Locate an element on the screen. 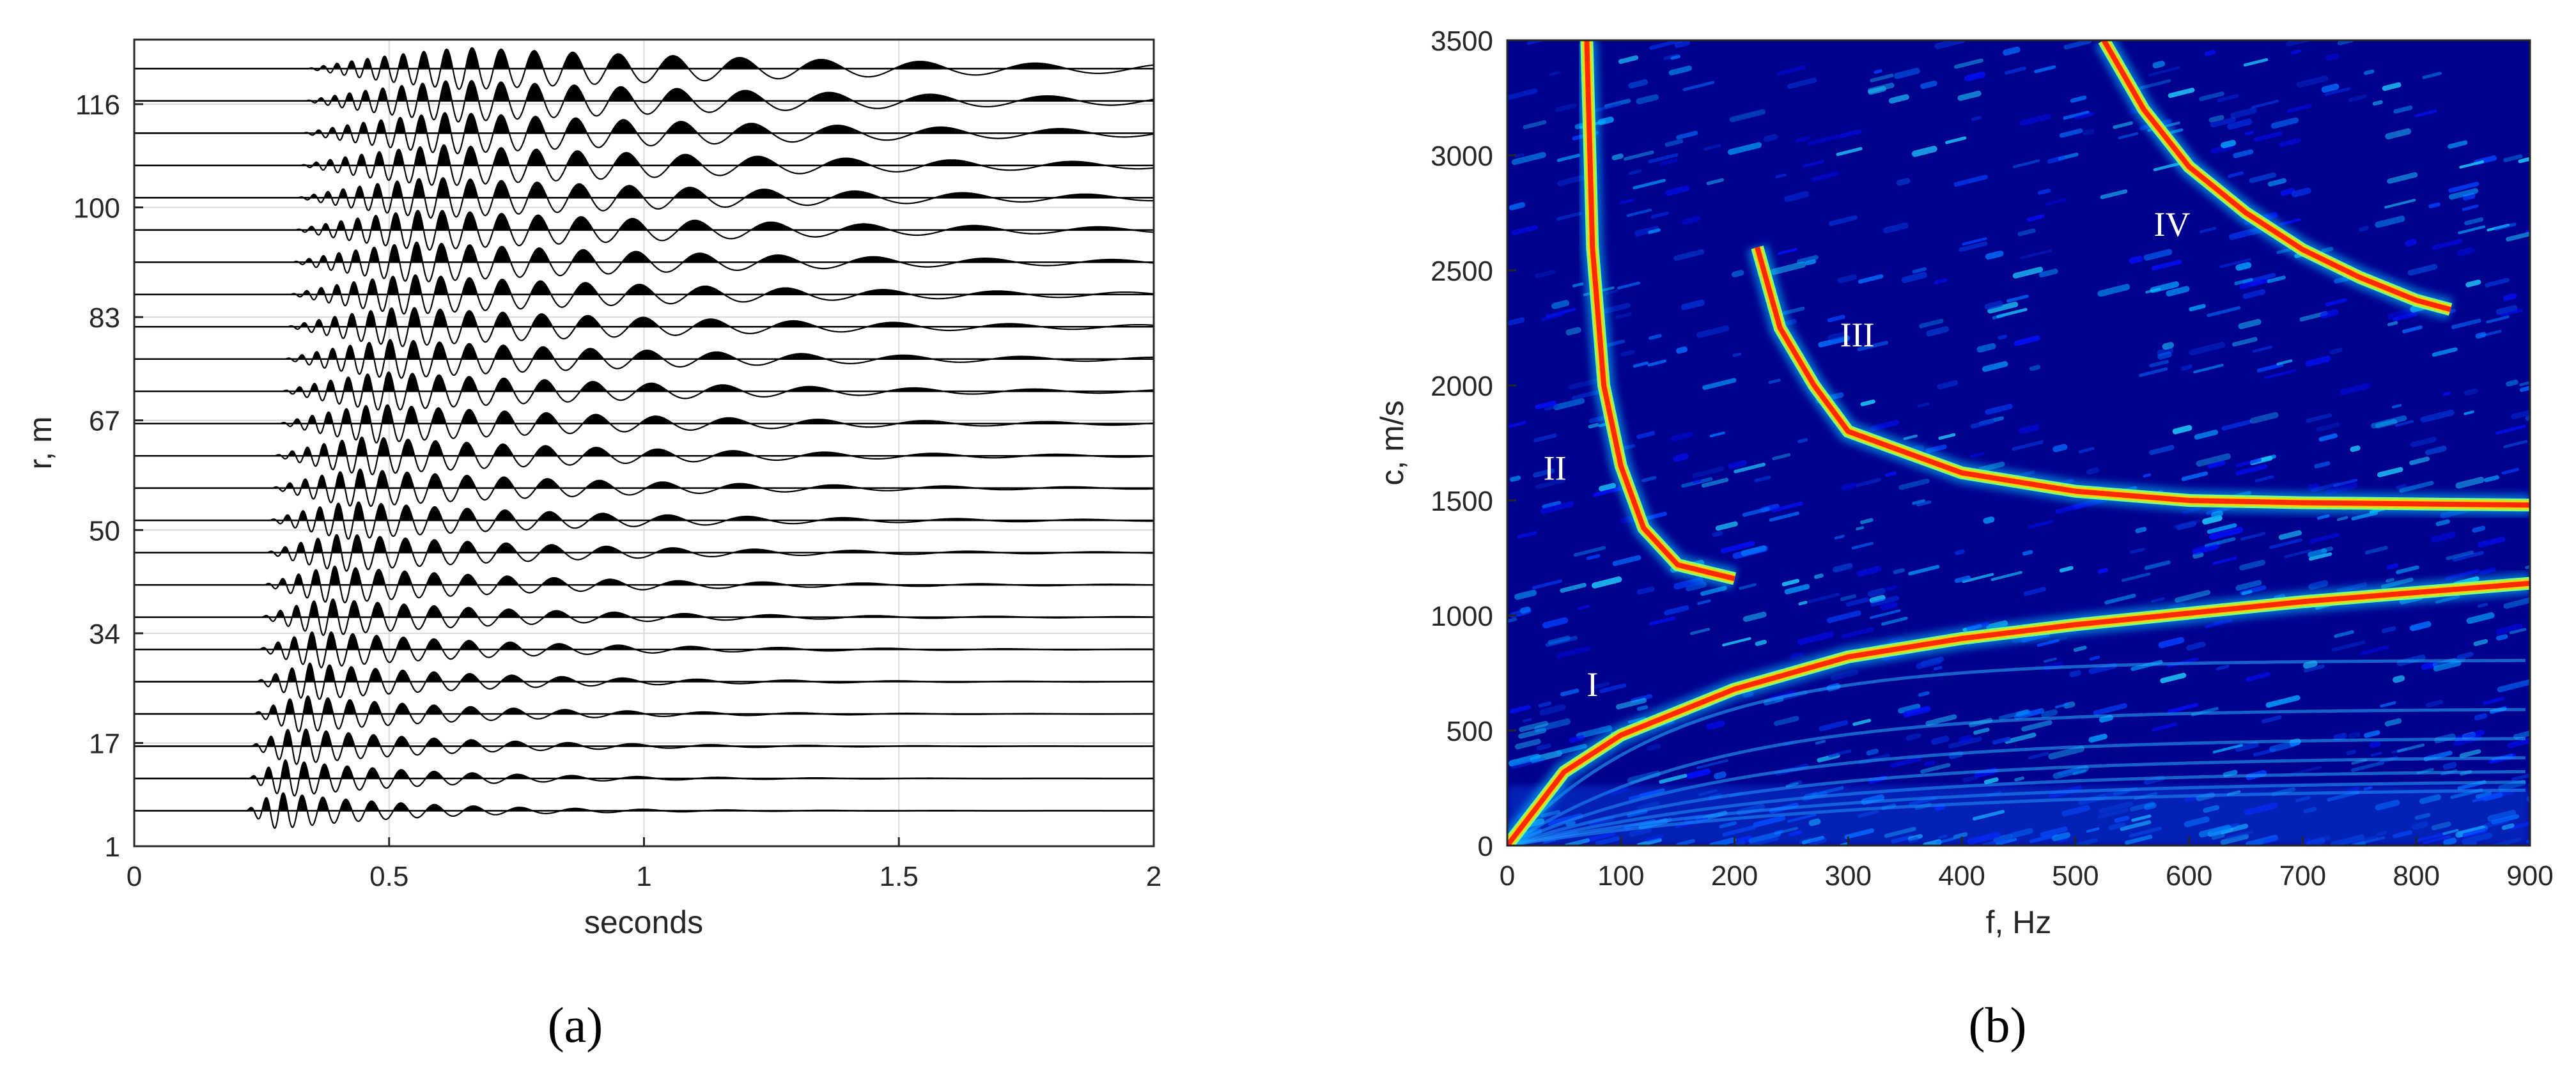 The width and height of the screenshot is (2576, 1068). ridge-mode-II is located at coordinates (1656, 315).